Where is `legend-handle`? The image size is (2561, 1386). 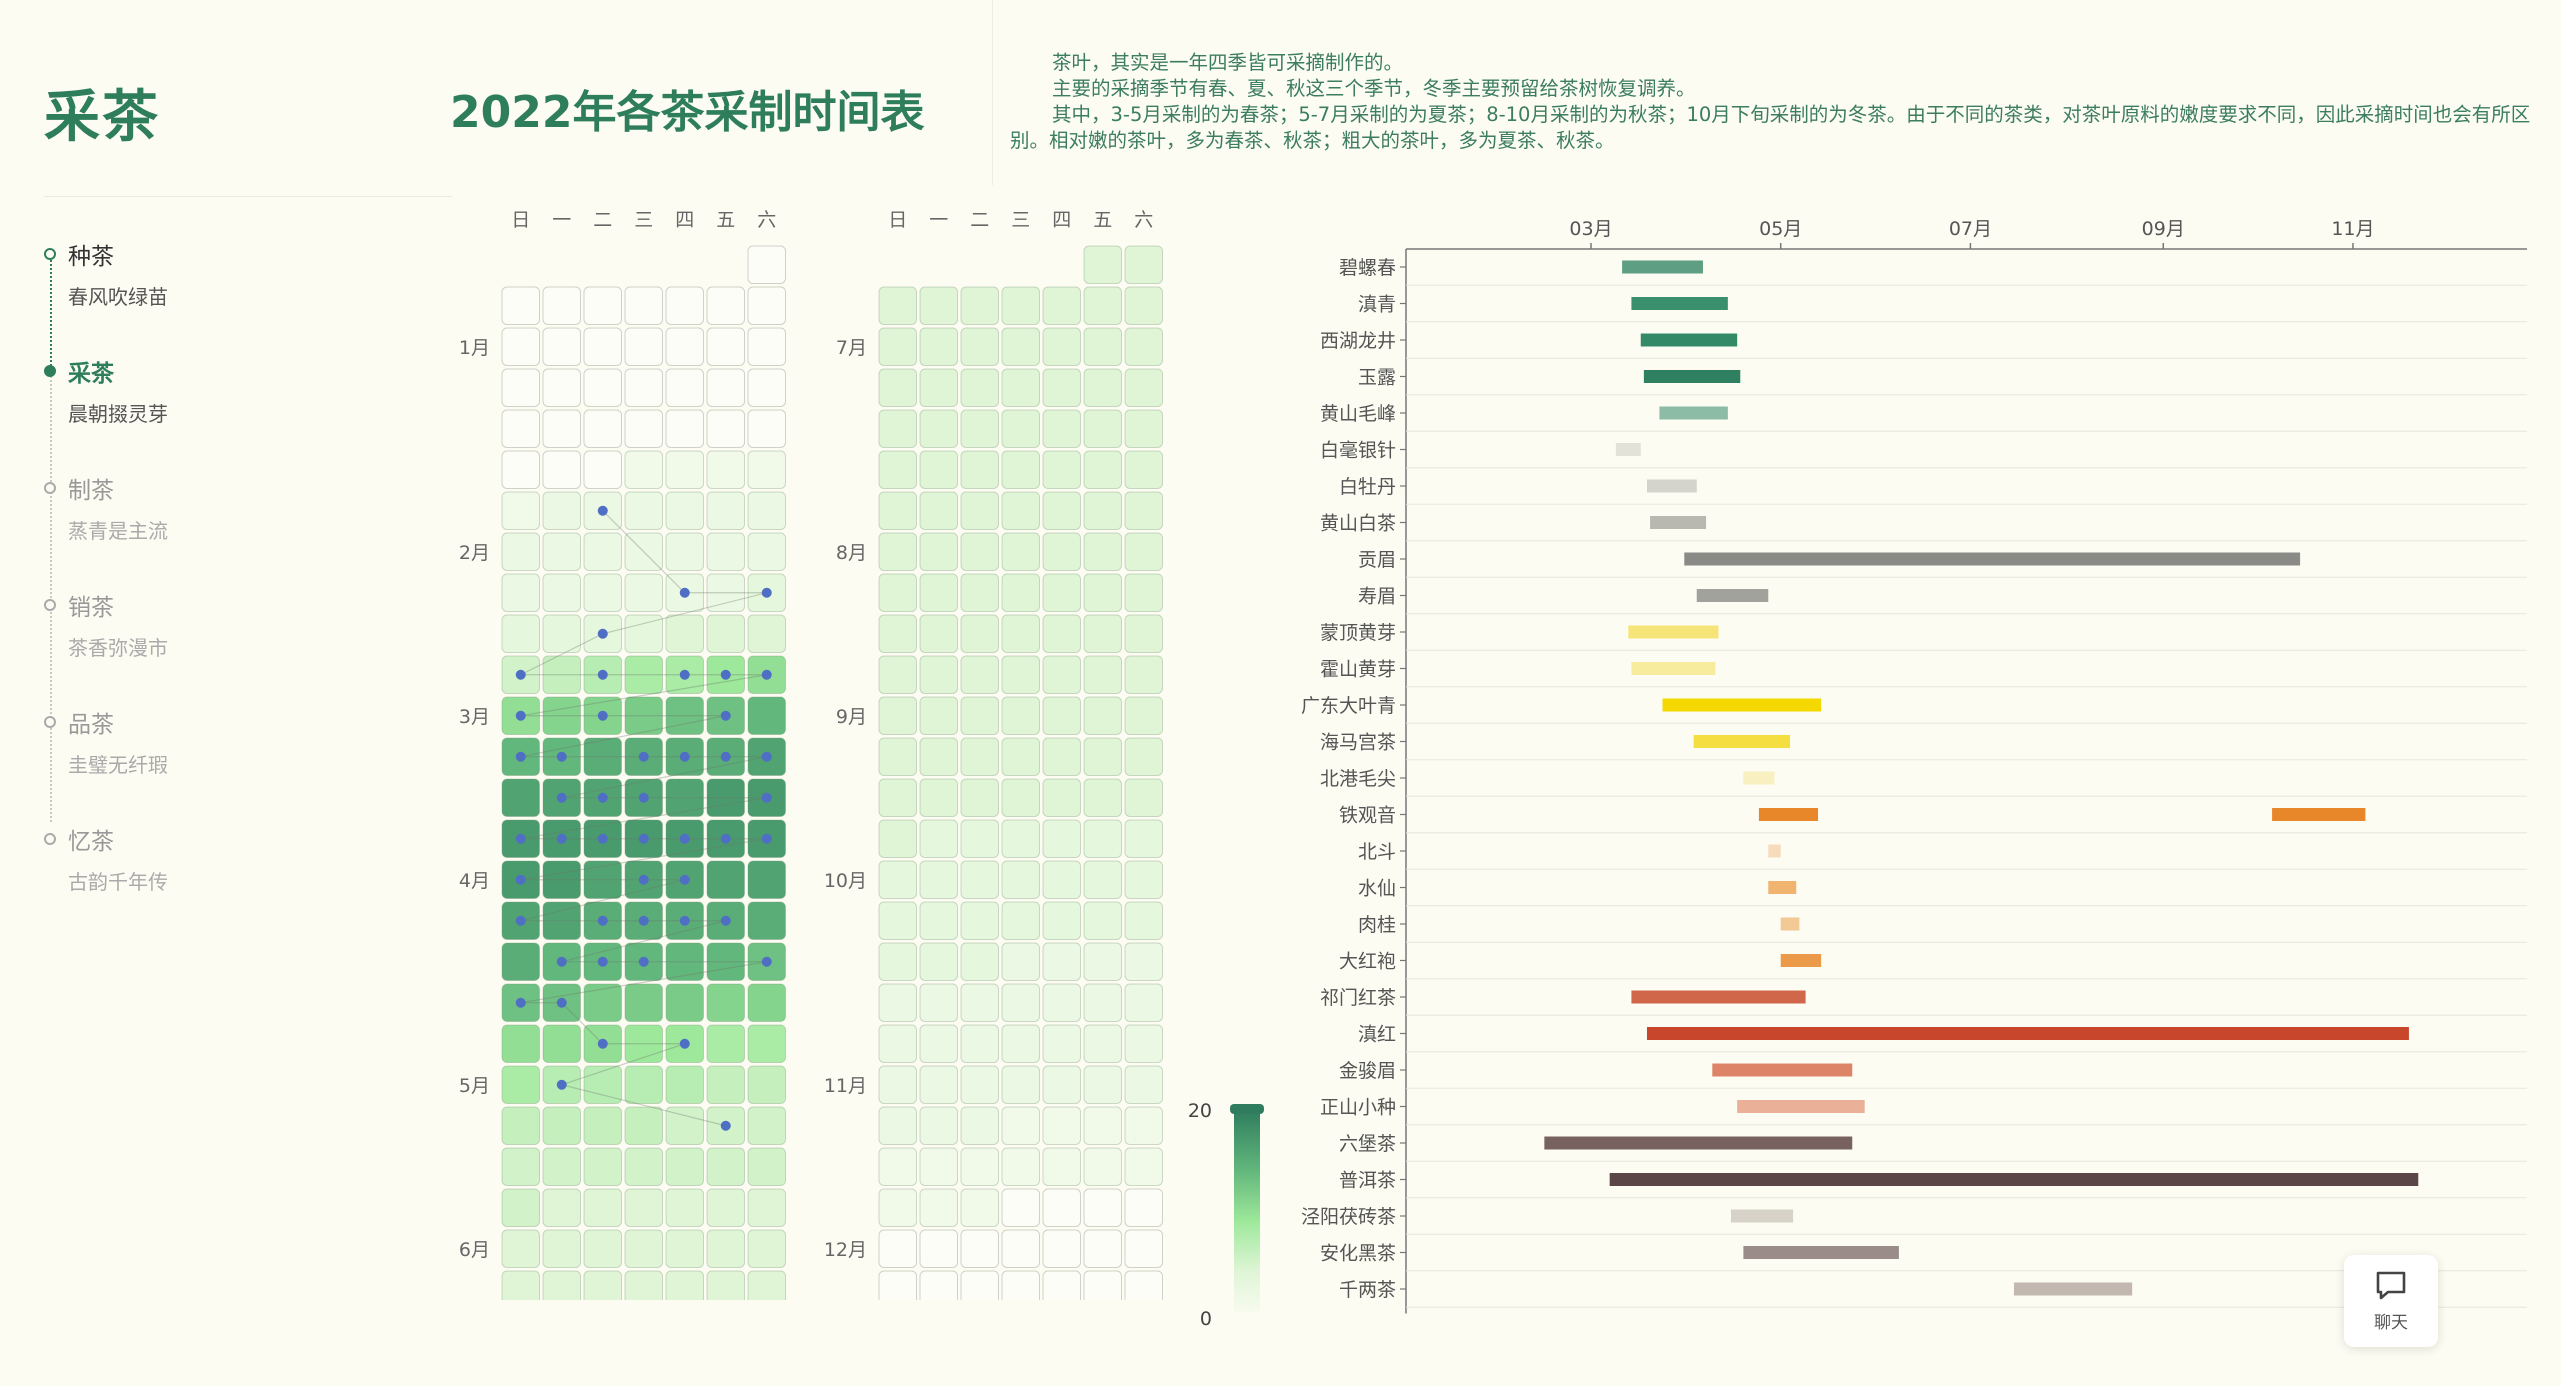 legend-handle is located at coordinates (1247, 1109).